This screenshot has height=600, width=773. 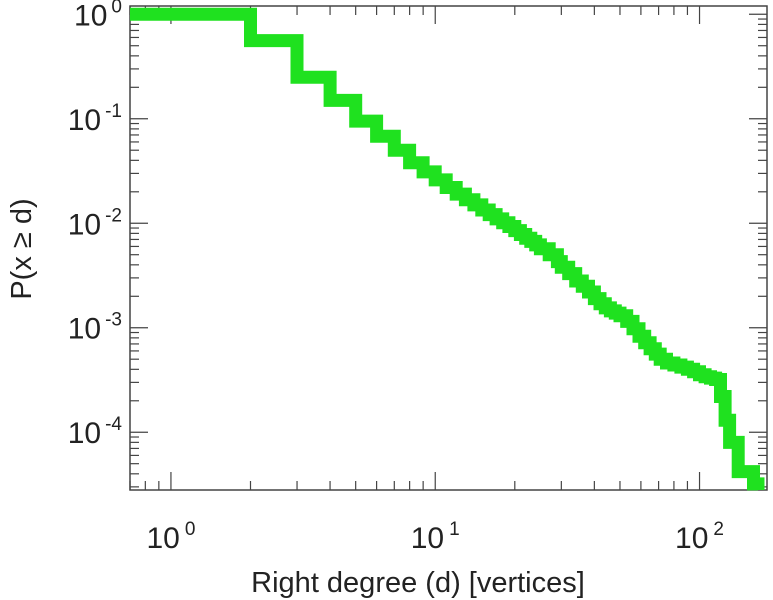 What do you see at coordinates (98, 16) in the screenshot?
I see `y-tick-label: 10 0` at bounding box center [98, 16].